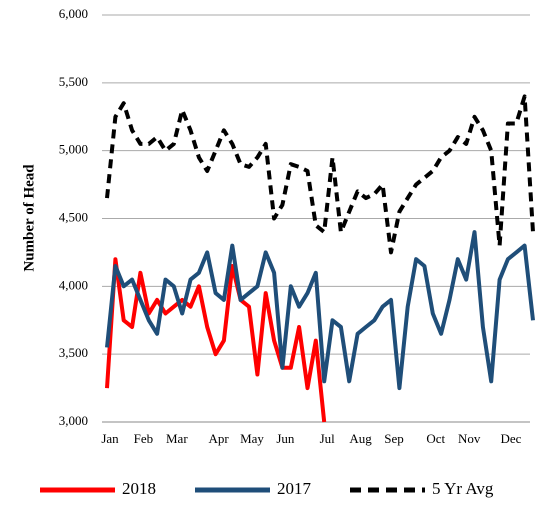 This screenshot has height=508, width=541. Describe the element at coordinates (177, 438) in the screenshot. I see `x-tick-label: Mar` at that location.